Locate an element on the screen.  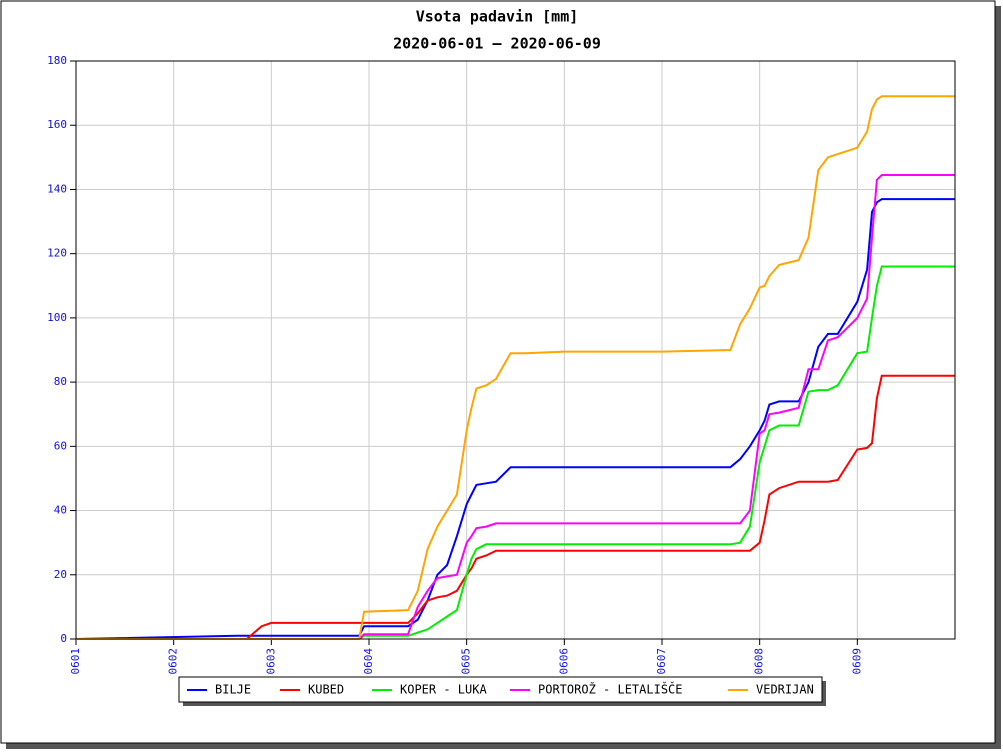
legend-label: KOPER - LUKA is located at coordinates (443, 690).